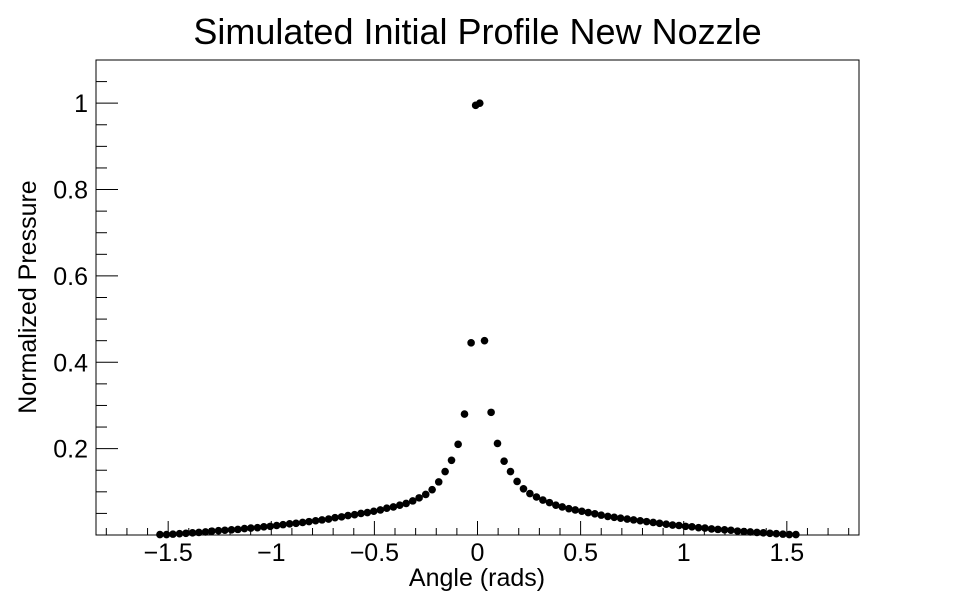 The height and width of the screenshot is (594, 955). Describe the element at coordinates (167, 553) in the screenshot. I see `x-tick-label: −1.5` at that location.